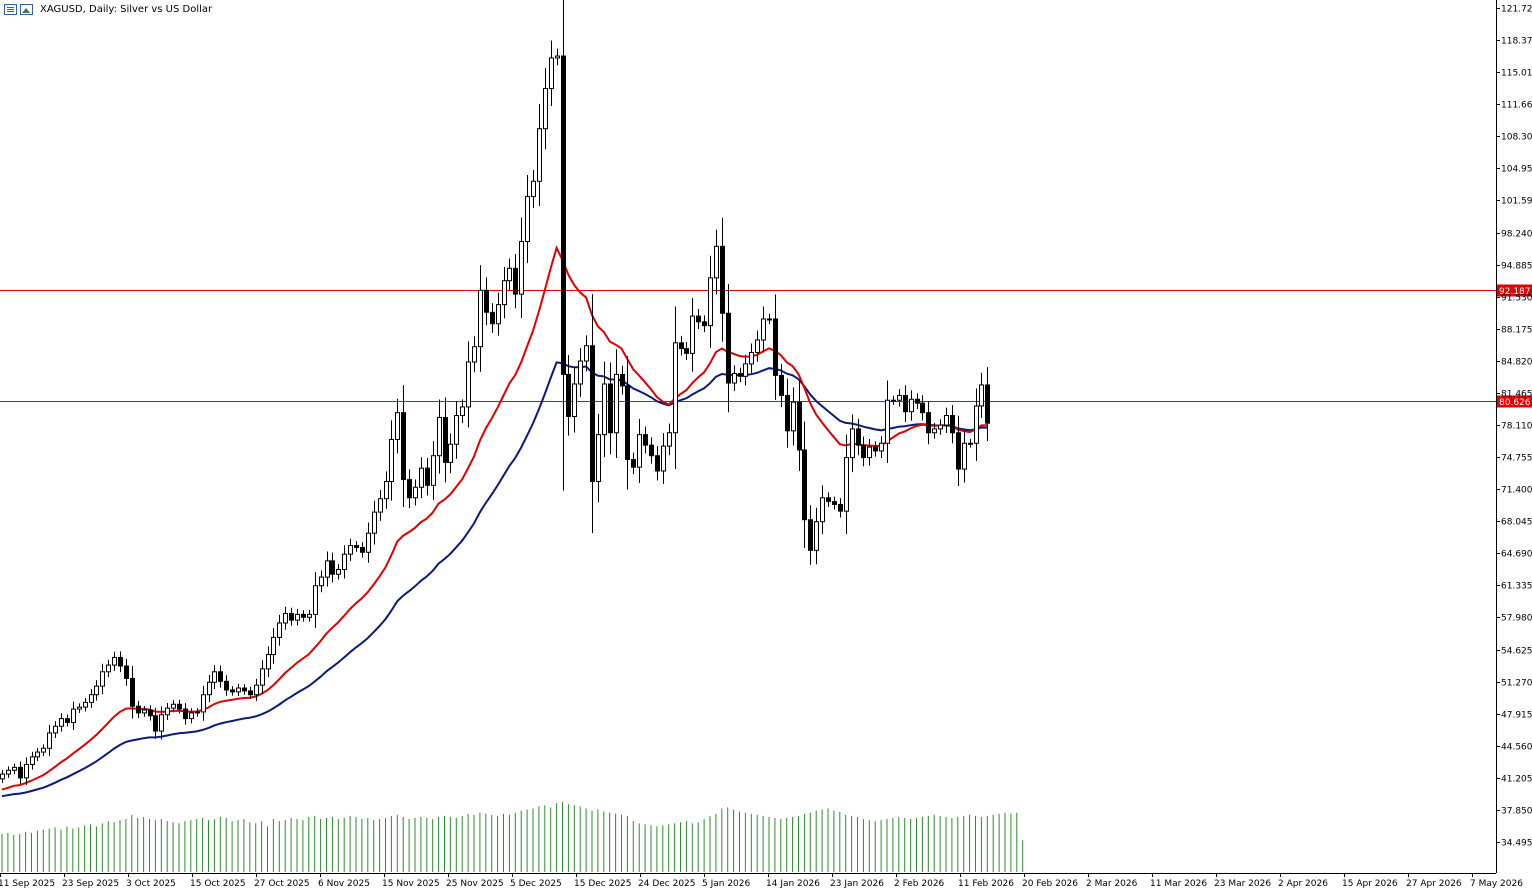  I want to click on time-tick-label: 27 Apr 2026, so click(1434, 884).